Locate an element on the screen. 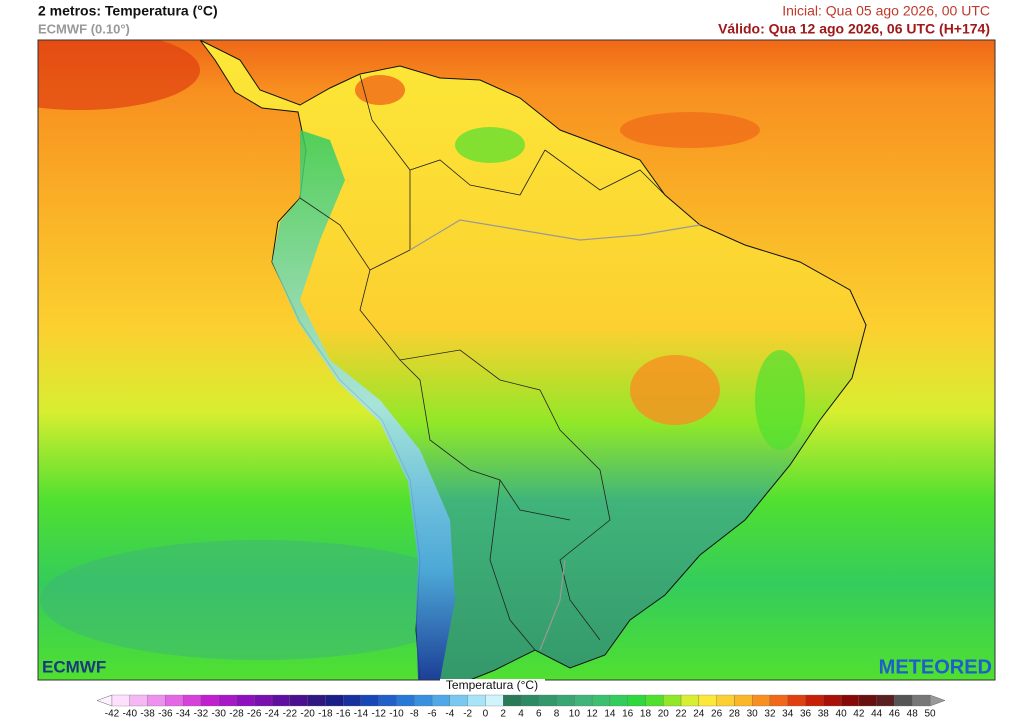  colorbar-tick-label: -20 is located at coordinates (307, 714).